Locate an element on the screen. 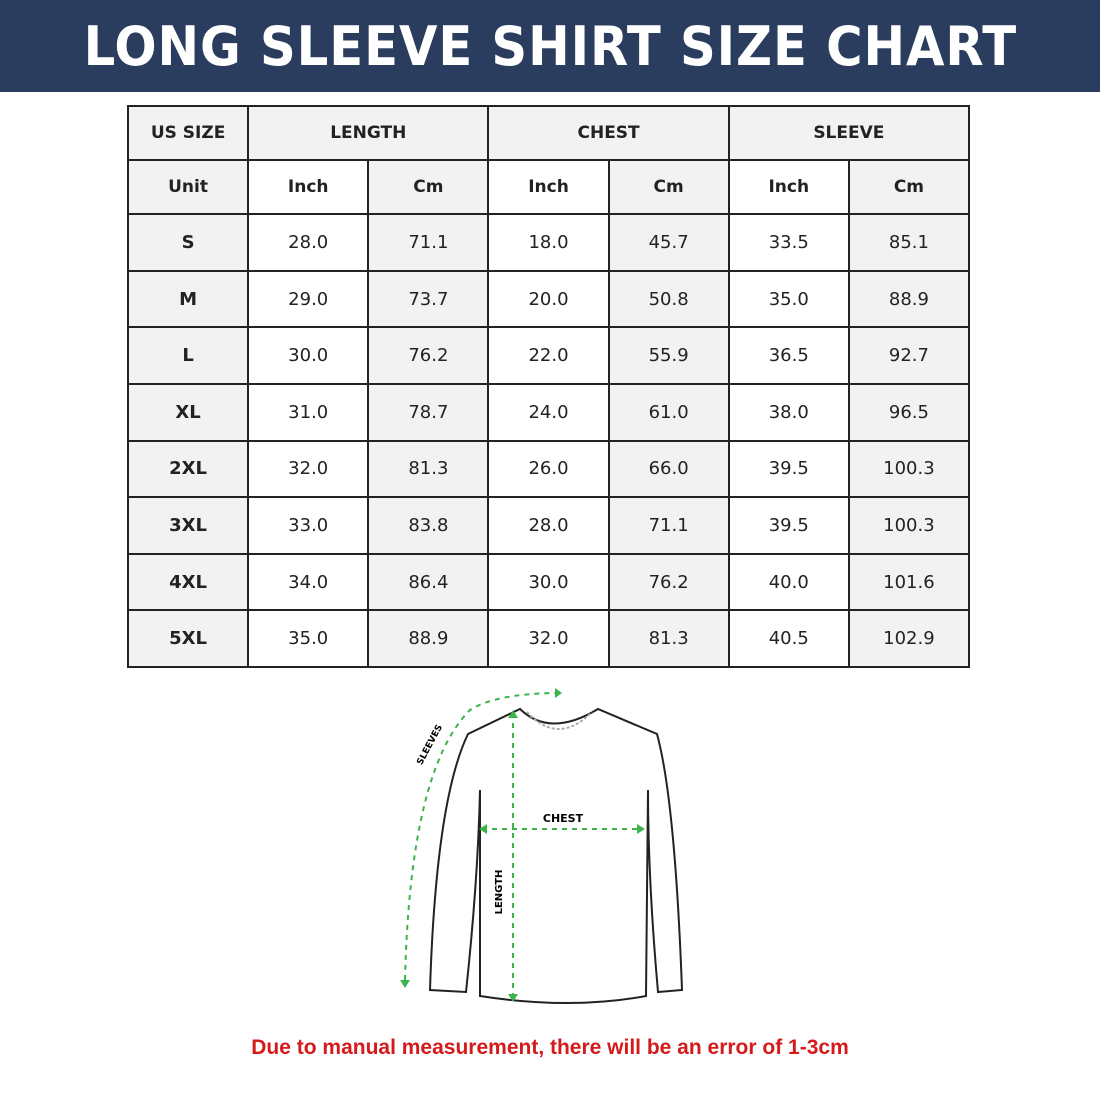 Image resolution: width=1100 pixels, height=1100 pixels. table-row: XL 31.0 78.7 24.0 61.0 38.0 96.5 is located at coordinates (548, 412).